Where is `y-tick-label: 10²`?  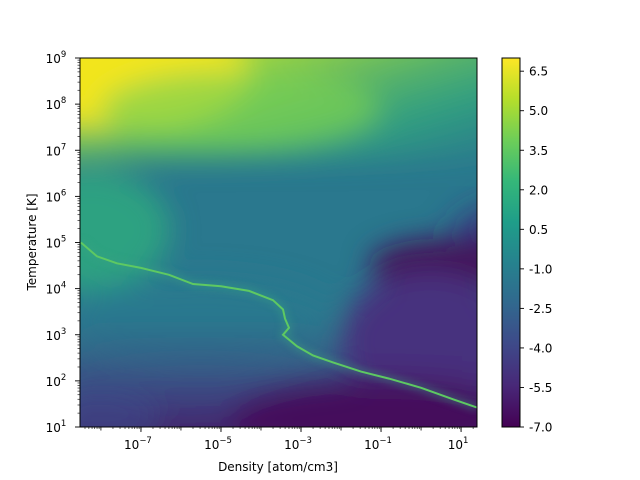 y-tick-label: 10² is located at coordinates (56, 381).